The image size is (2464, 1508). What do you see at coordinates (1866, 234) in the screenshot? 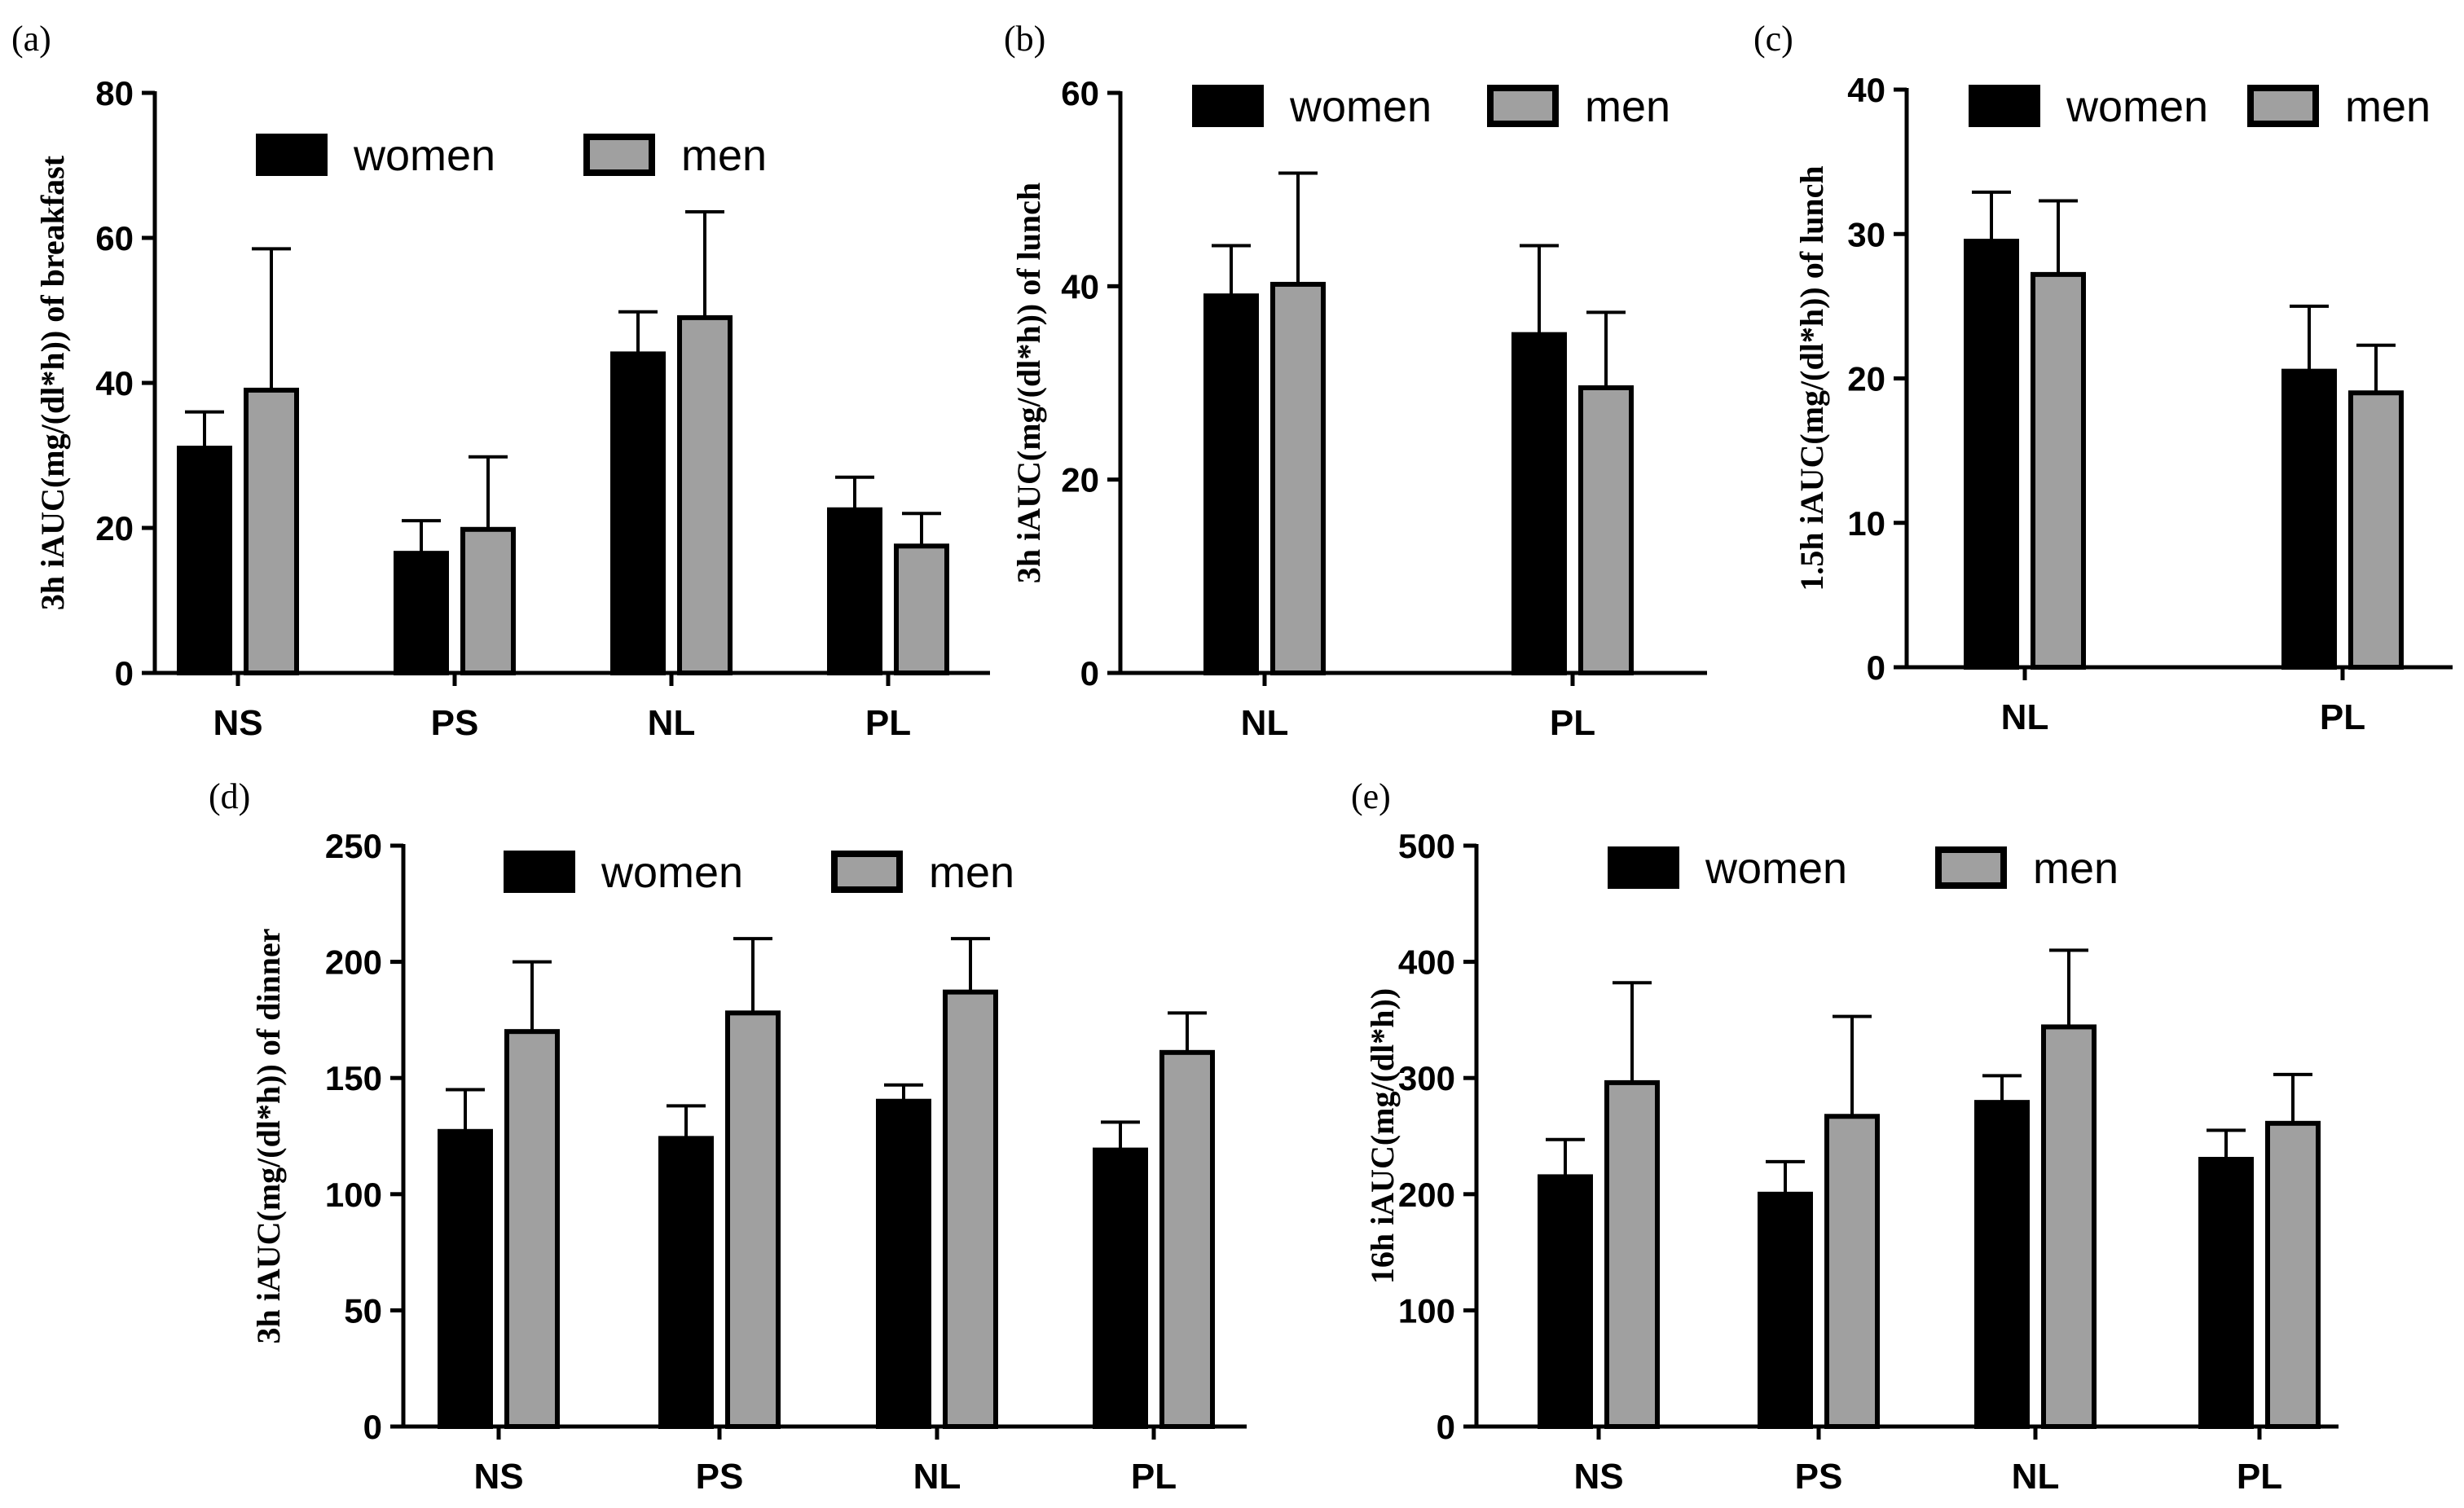
I see `y-tick-label: 30` at bounding box center [1866, 234].